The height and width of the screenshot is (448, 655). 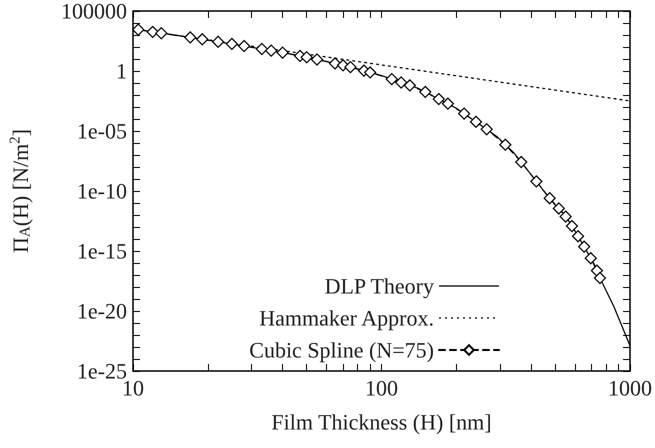 What do you see at coordinates (101, 311) in the screenshot?
I see `y-tick-label: 1e-20` at bounding box center [101, 311].